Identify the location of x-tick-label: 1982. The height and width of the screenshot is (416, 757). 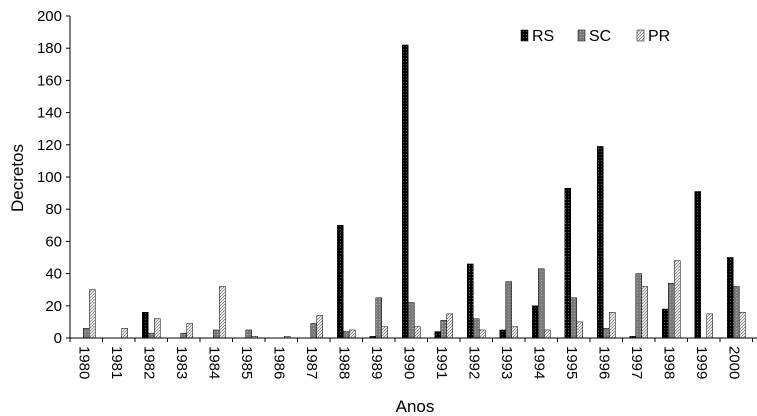
(148, 362).